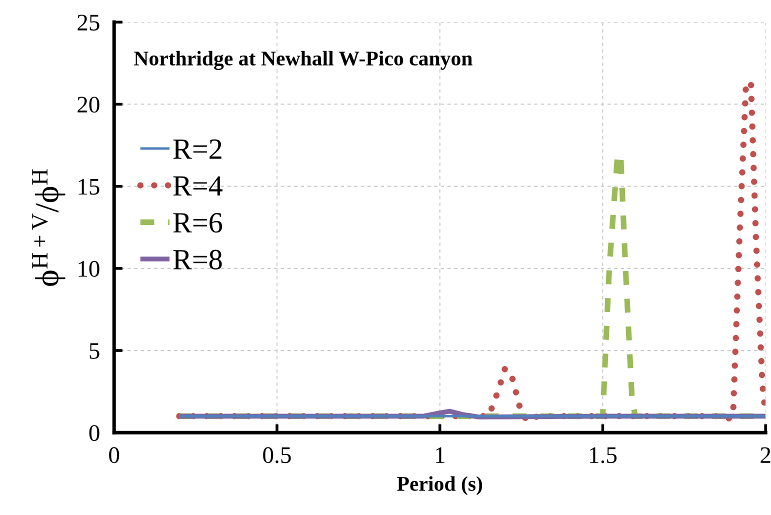  Describe the element at coordinates (277, 455) in the screenshot. I see `x-tick-label: 0.5` at that location.